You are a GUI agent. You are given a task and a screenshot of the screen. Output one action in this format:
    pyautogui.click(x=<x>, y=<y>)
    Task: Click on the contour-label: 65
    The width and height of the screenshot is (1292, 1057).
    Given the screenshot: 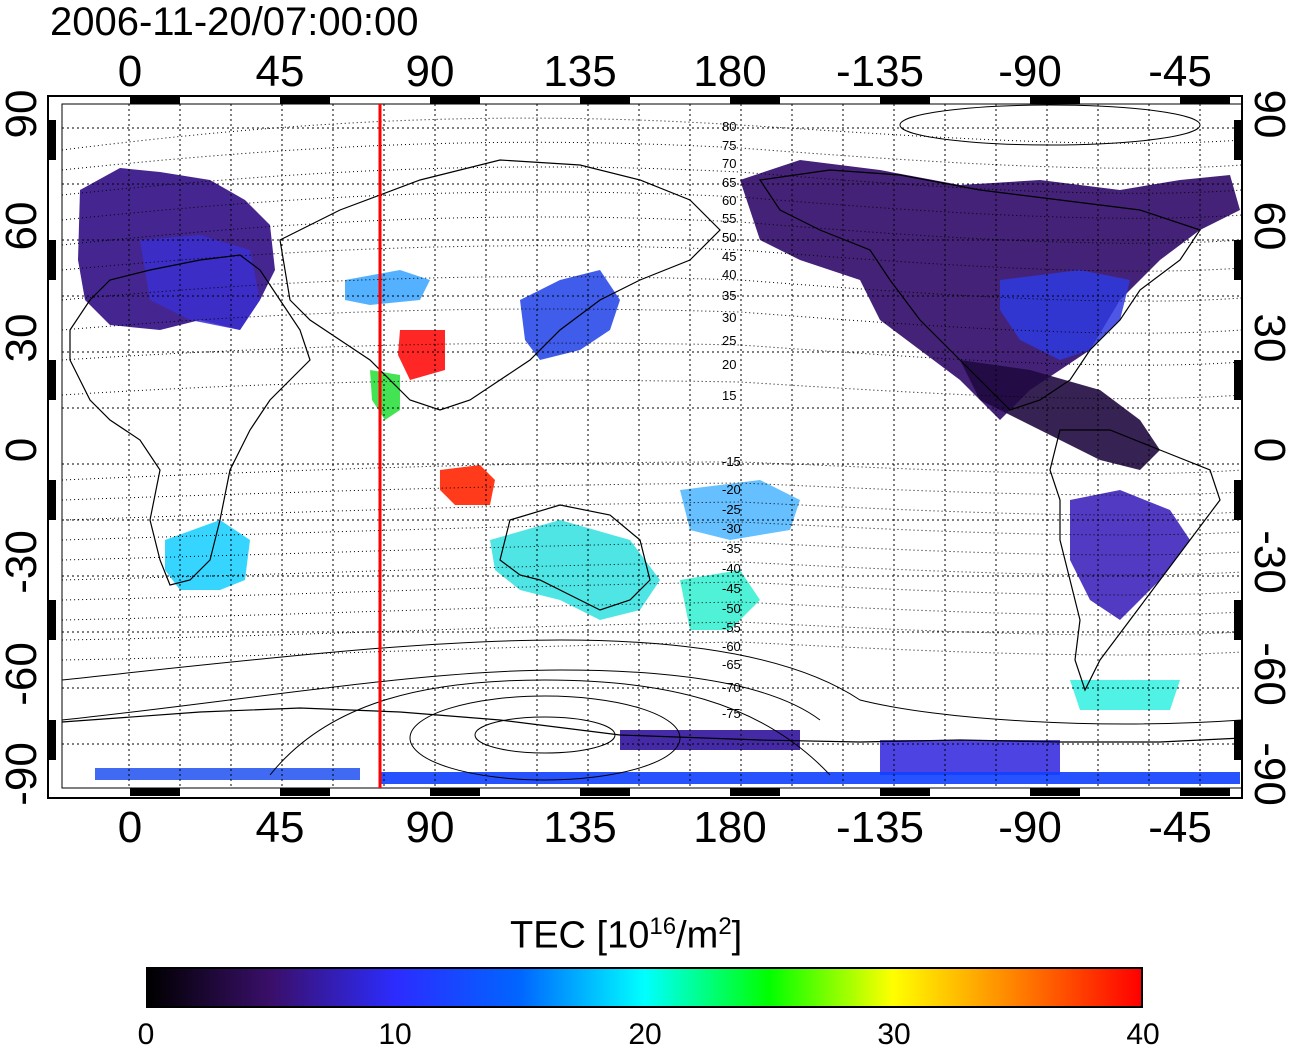 What is the action you would take?
    pyautogui.click(x=729, y=182)
    